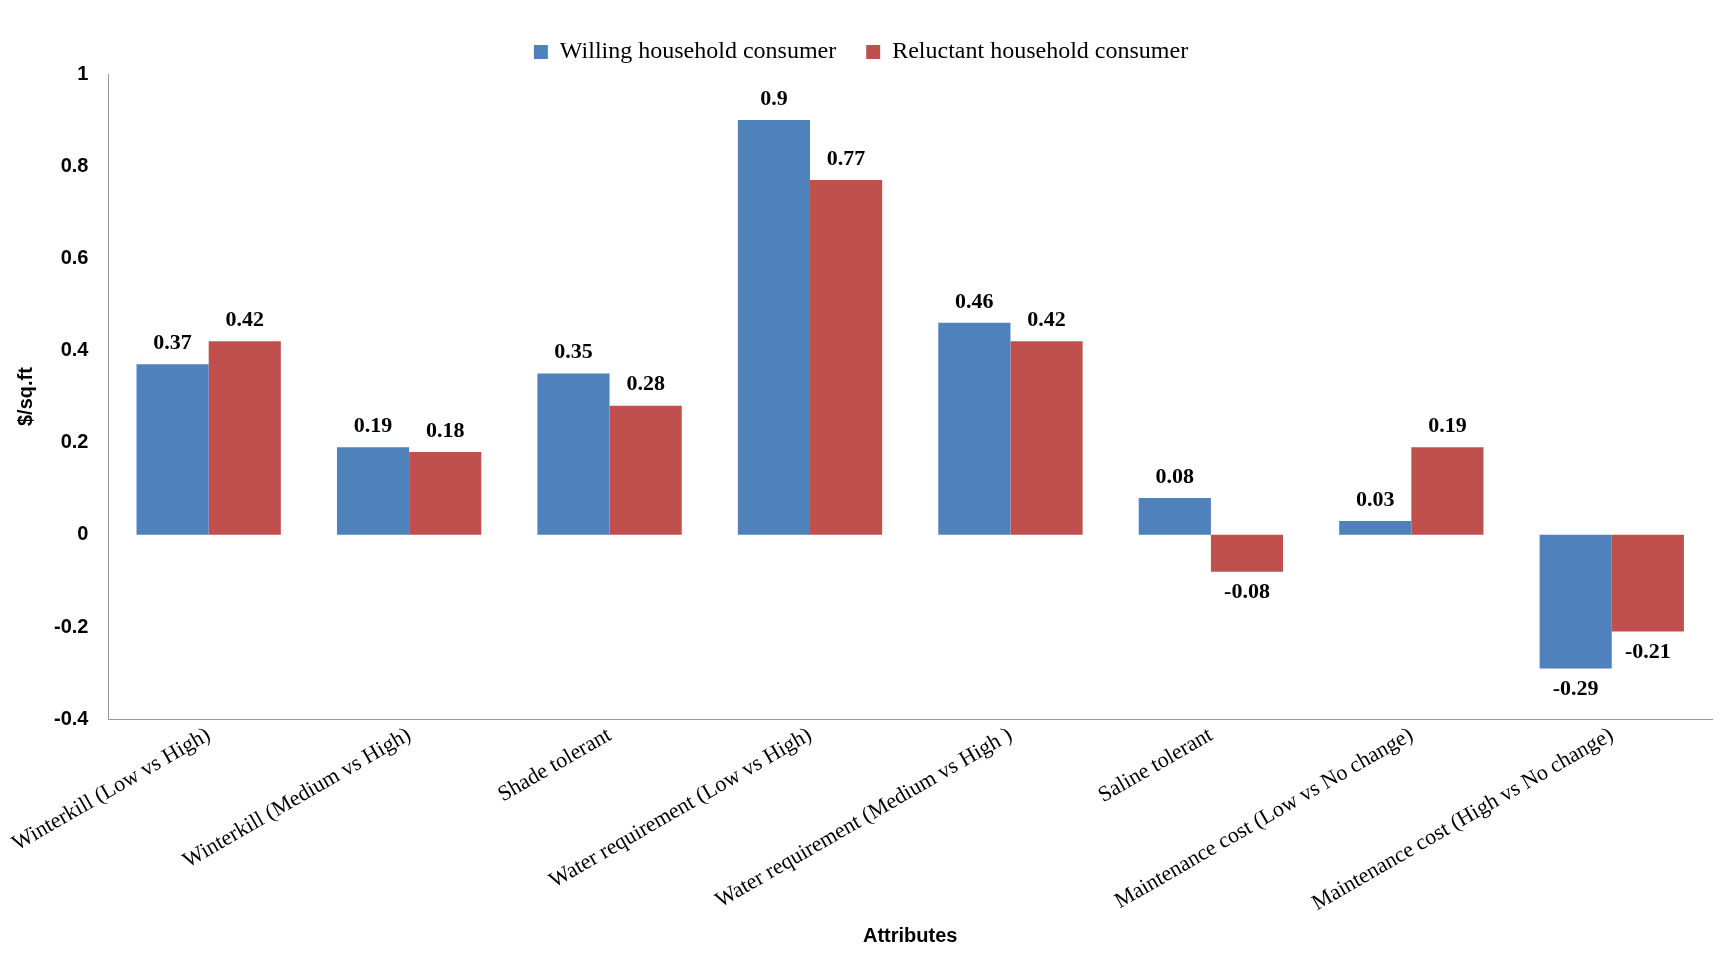 This screenshot has width=1732, height=957. Describe the element at coordinates (1647, 651) in the screenshot. I see `data-label: -0.21` at that location.